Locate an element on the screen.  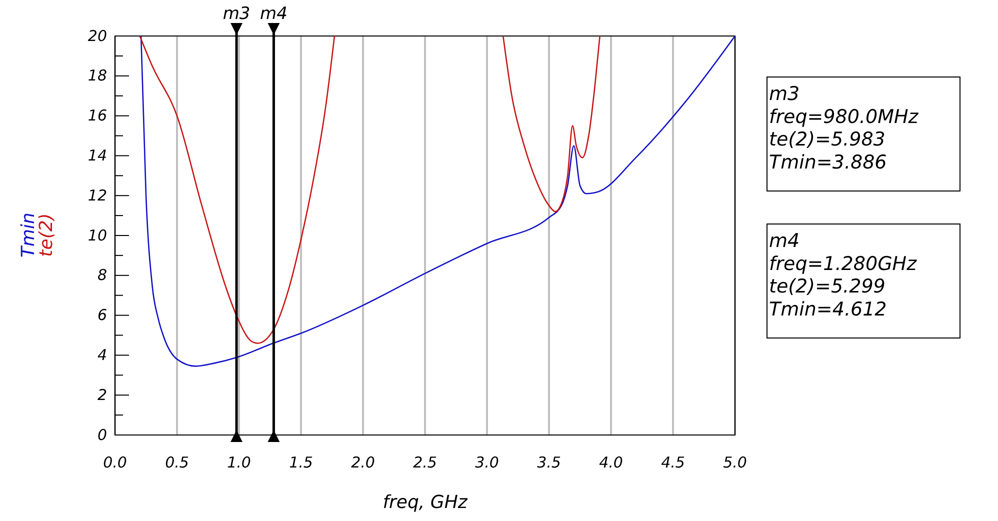
x-tick-label: 3.5 is located at coordinates (549, 463).